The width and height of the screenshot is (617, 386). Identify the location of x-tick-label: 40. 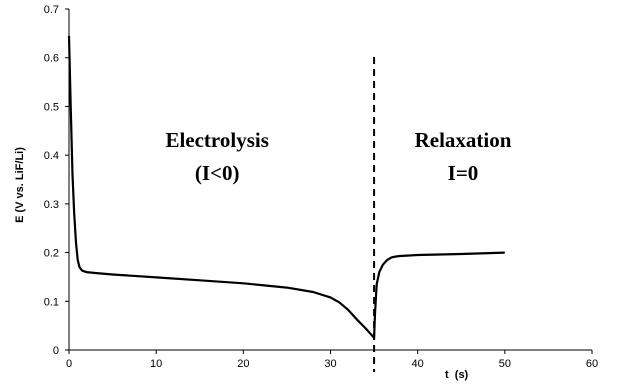
(418, 364).